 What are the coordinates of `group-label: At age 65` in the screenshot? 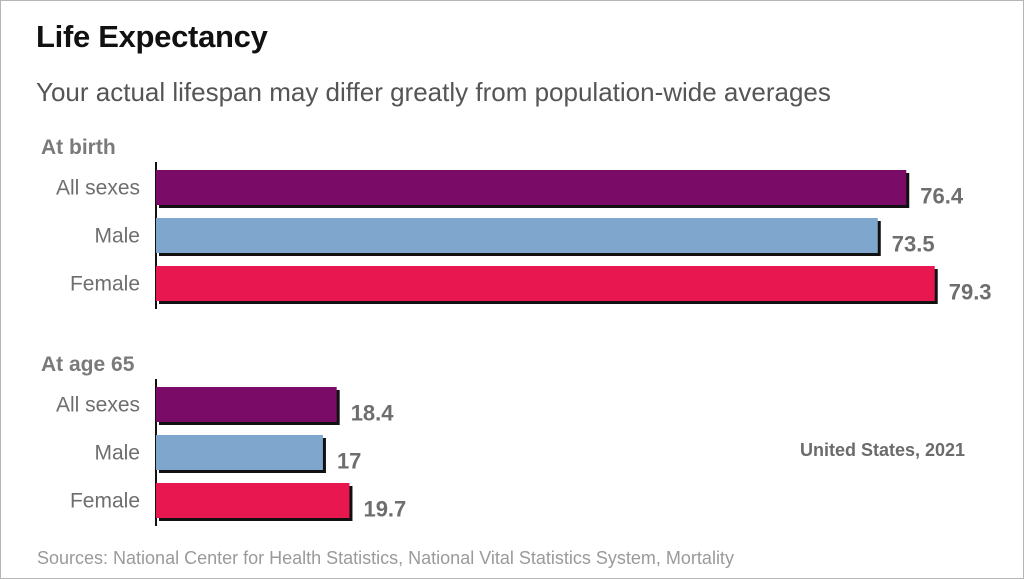 It's located at (88, 364).